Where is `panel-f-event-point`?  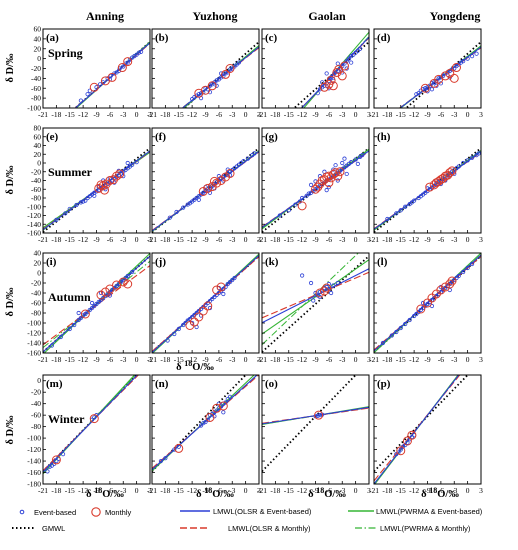
panel-f-event-point is located at coordinates (243, 161).